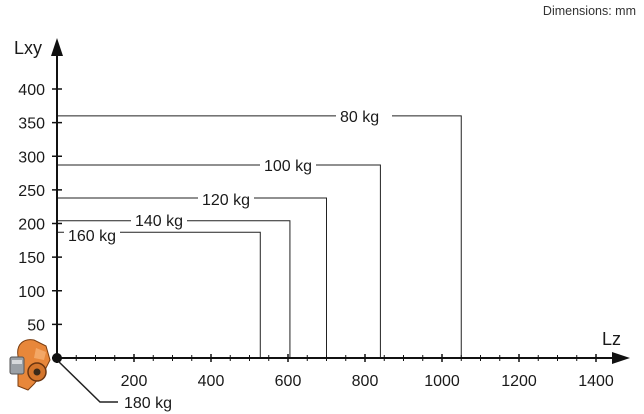  I want to click on payload-label: 100 kg, so click(288, 166).